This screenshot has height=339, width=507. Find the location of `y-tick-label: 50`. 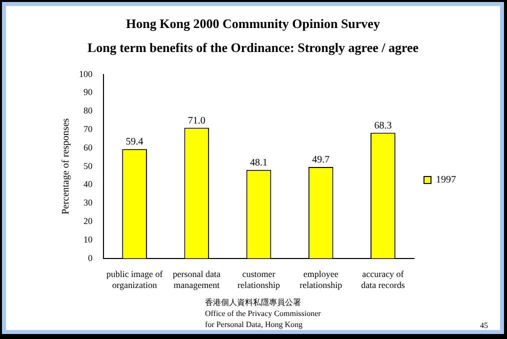

y-tick-label: 50 is located at coordinates (88, 165).